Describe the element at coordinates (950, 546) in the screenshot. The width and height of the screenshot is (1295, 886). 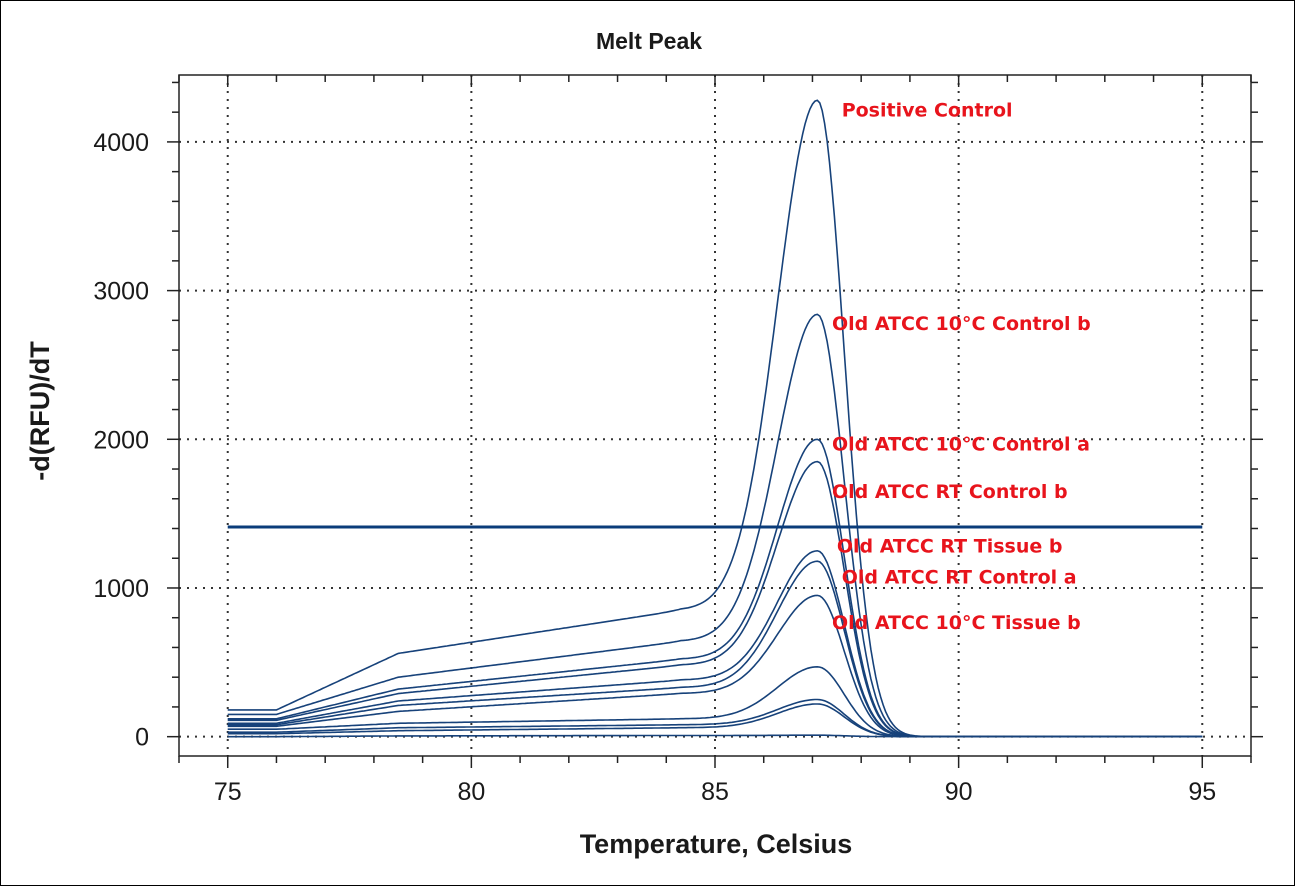
I see `curve-annotation: Old ATCC RT Tissue b` at that location.